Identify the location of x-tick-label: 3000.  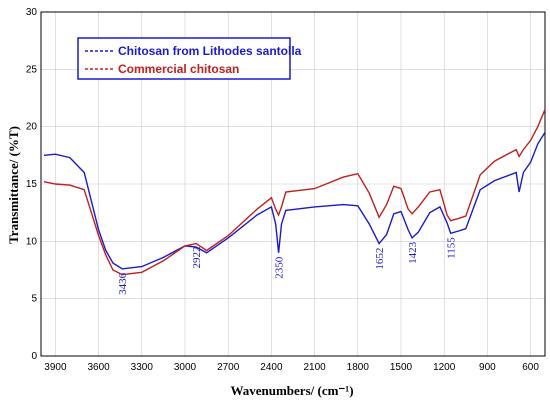
(185, 367).